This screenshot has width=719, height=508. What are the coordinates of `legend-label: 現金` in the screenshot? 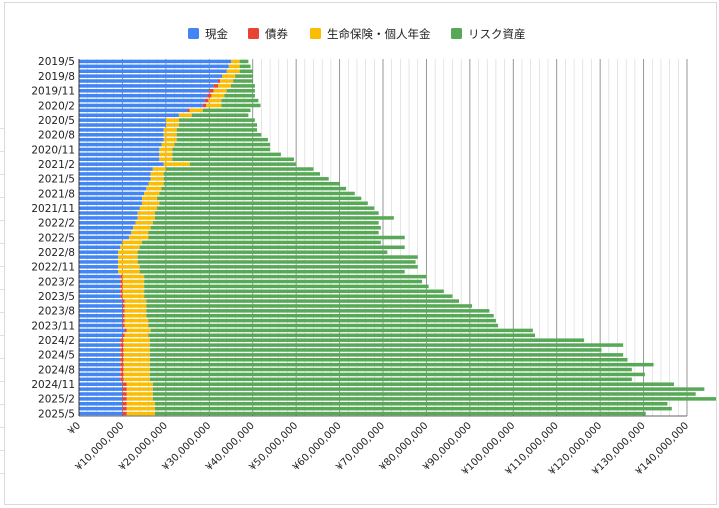 It's located at (216, 34).